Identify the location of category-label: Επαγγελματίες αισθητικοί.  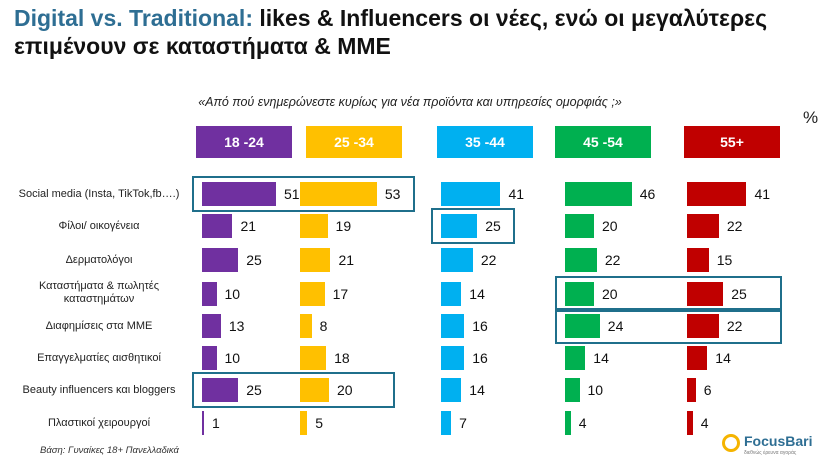
(99, 358).